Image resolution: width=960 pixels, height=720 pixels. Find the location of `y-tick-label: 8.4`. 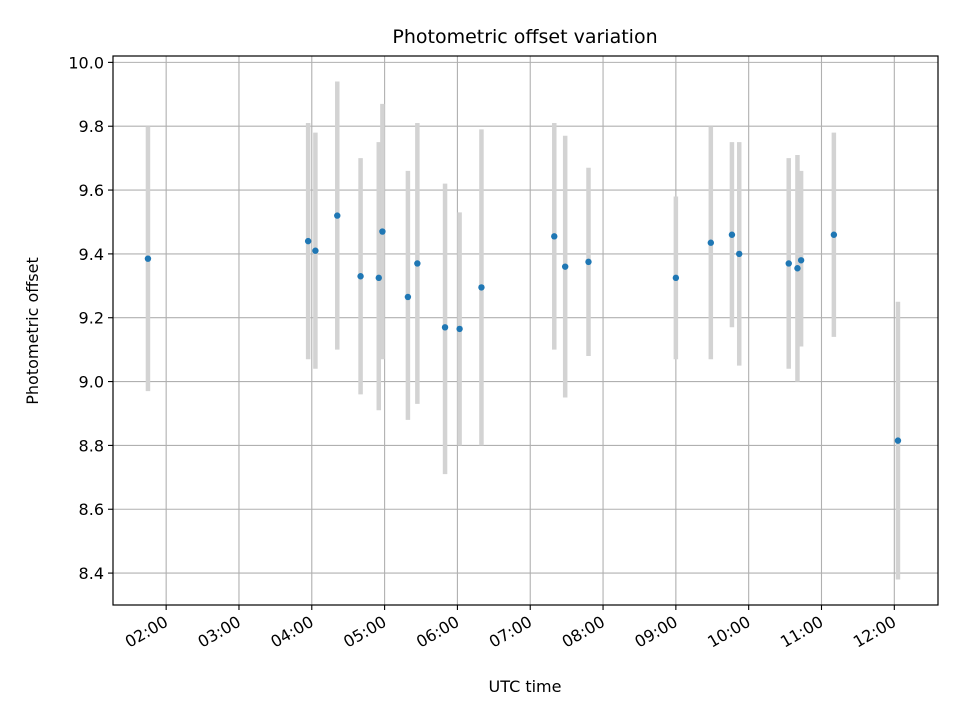

y-tick-label: 8.4 is located at coordinates (91, 573).